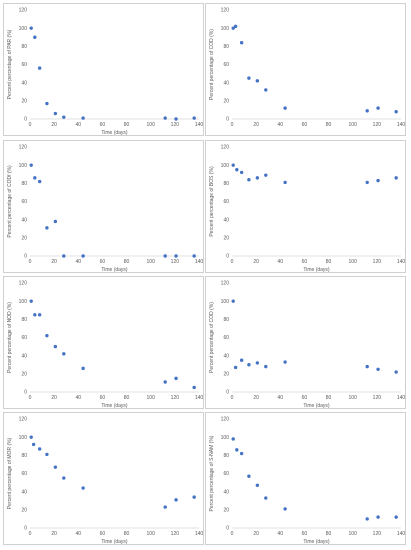 This screenshot has width=411, height=550. Describe the element at coordinates (10, 337) in the screenshot. I see `y-axis-label: Percent percentage of NOD (%)` at that location.